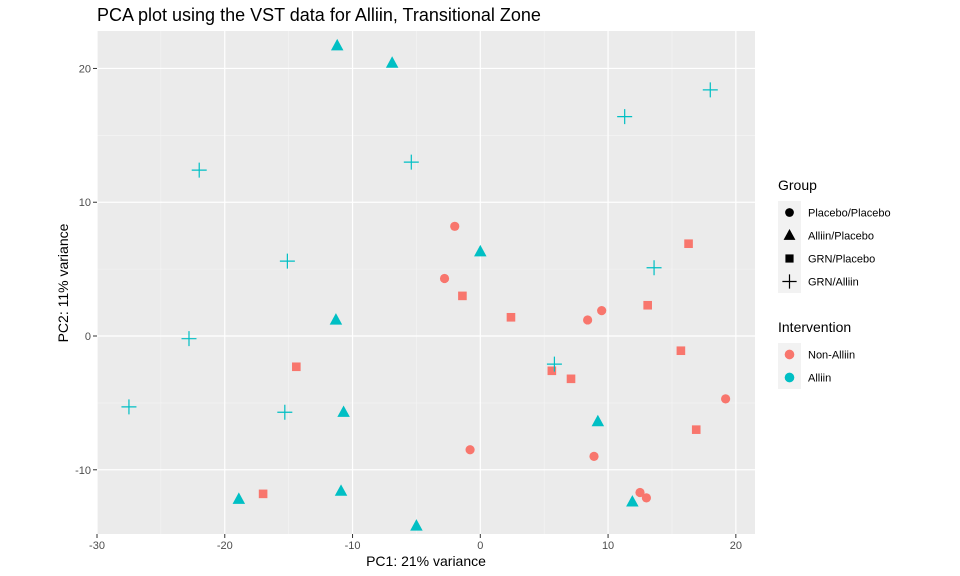 The image size is (960, 576). I want to click on y-tick-label: 10, so click(85, 203).